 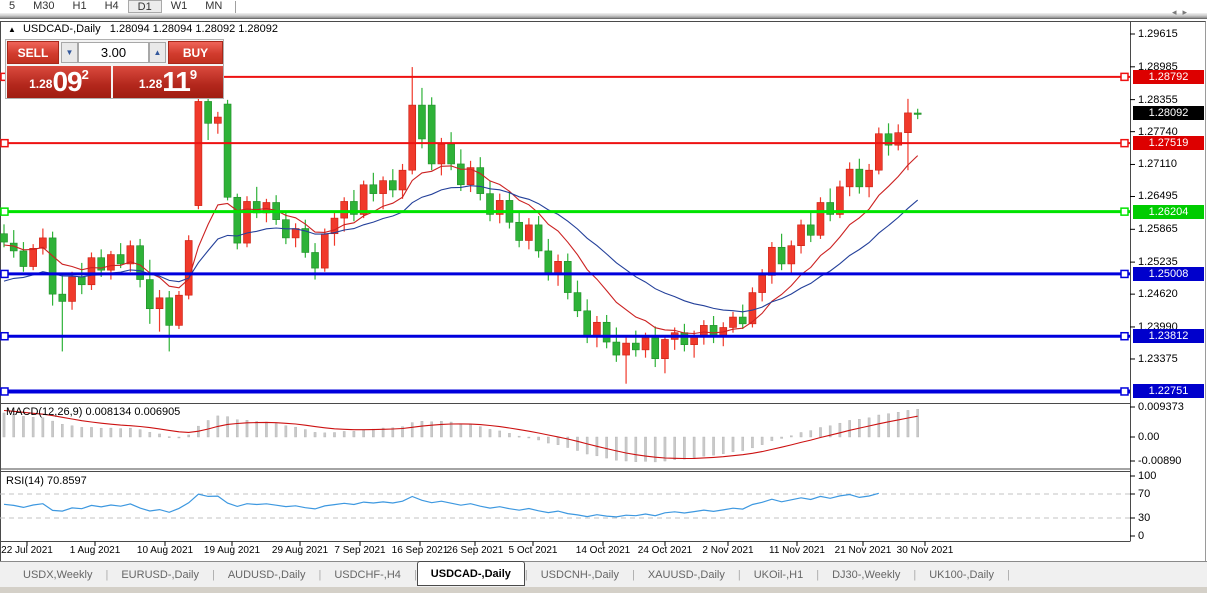 I want to click on symbol-tab-xauusd: XAUUSD-,Daily, so click(x=686, y=574).